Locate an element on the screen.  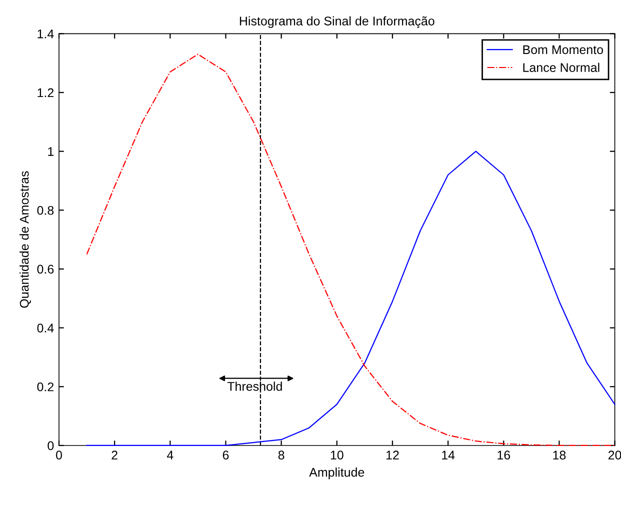
y-tick-label: 1 is located at coordinates (51, 151).